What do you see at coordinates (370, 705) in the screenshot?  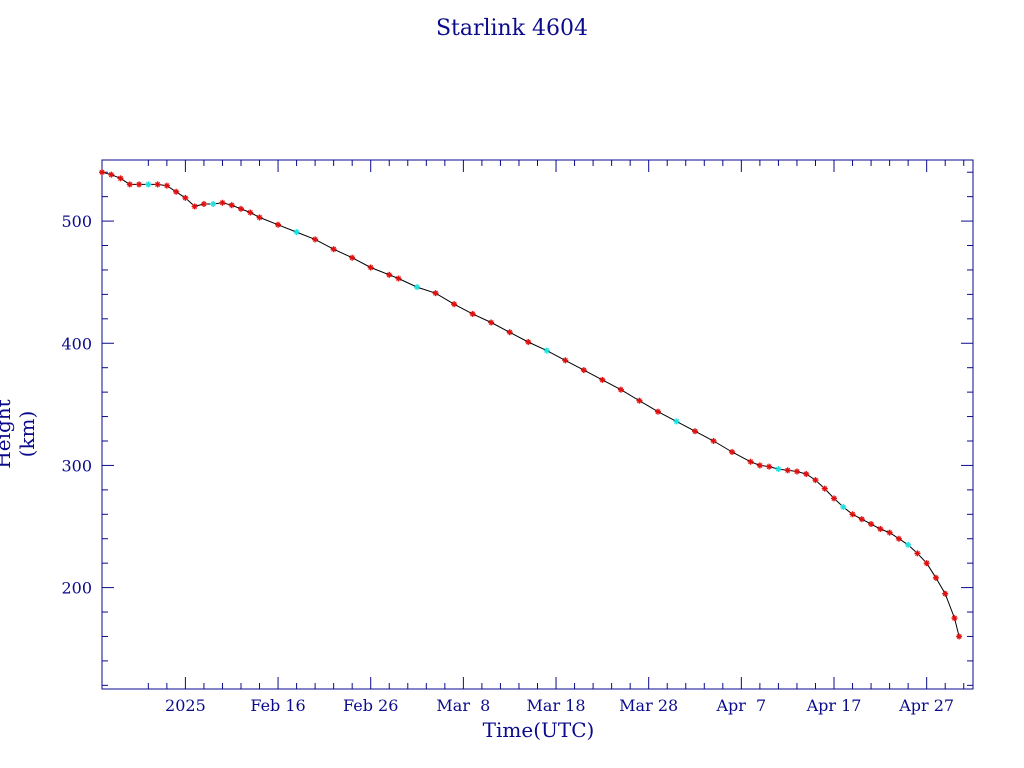 I see `x-tick-label: Feb 26` at bounding box center [370, 705].